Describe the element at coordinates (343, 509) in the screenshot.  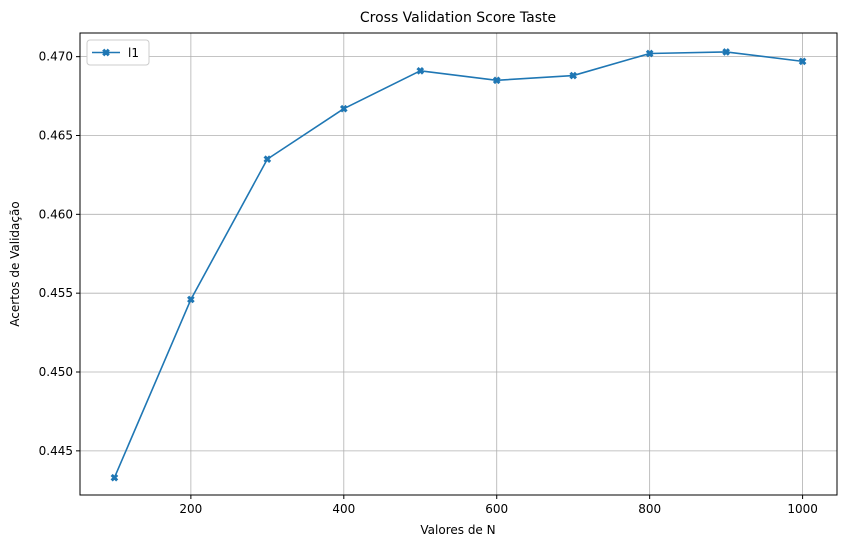
I see `x-tick-label-1: 400` at that location.